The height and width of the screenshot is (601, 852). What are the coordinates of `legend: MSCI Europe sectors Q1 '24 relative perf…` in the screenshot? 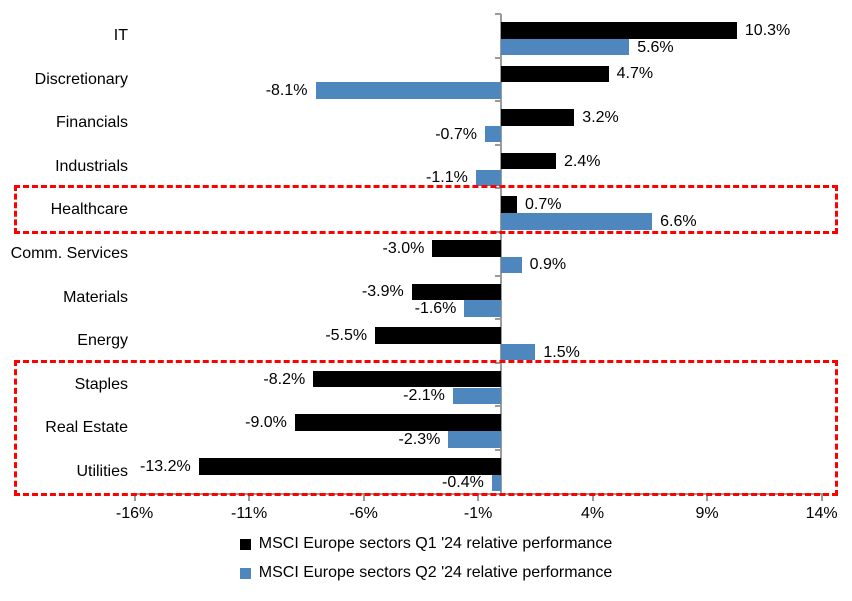 It's located at (426, 558).